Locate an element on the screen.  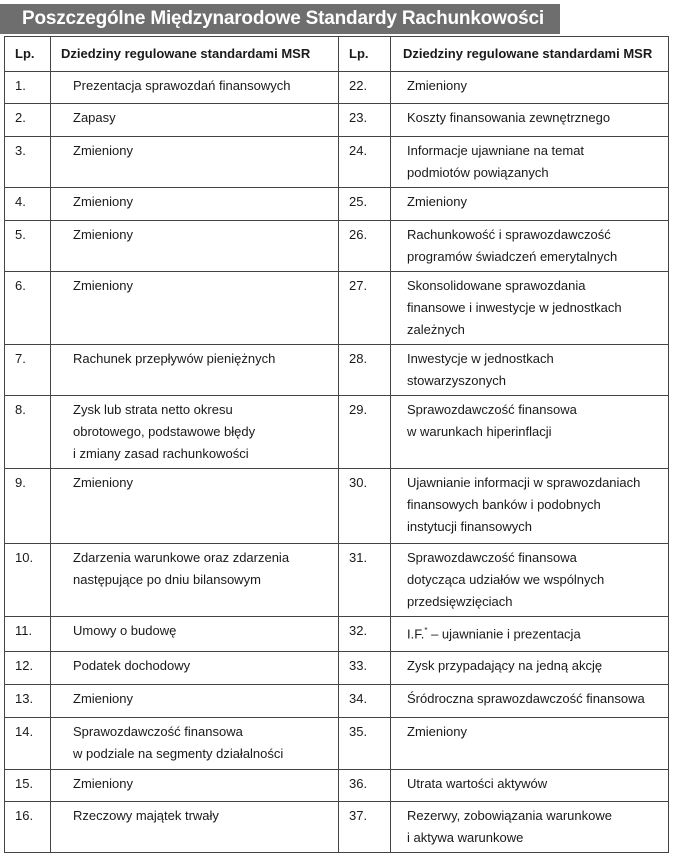
row-area-right: I.F.* – ujawnianie i prezentacja is located at coordinates (529, 634).